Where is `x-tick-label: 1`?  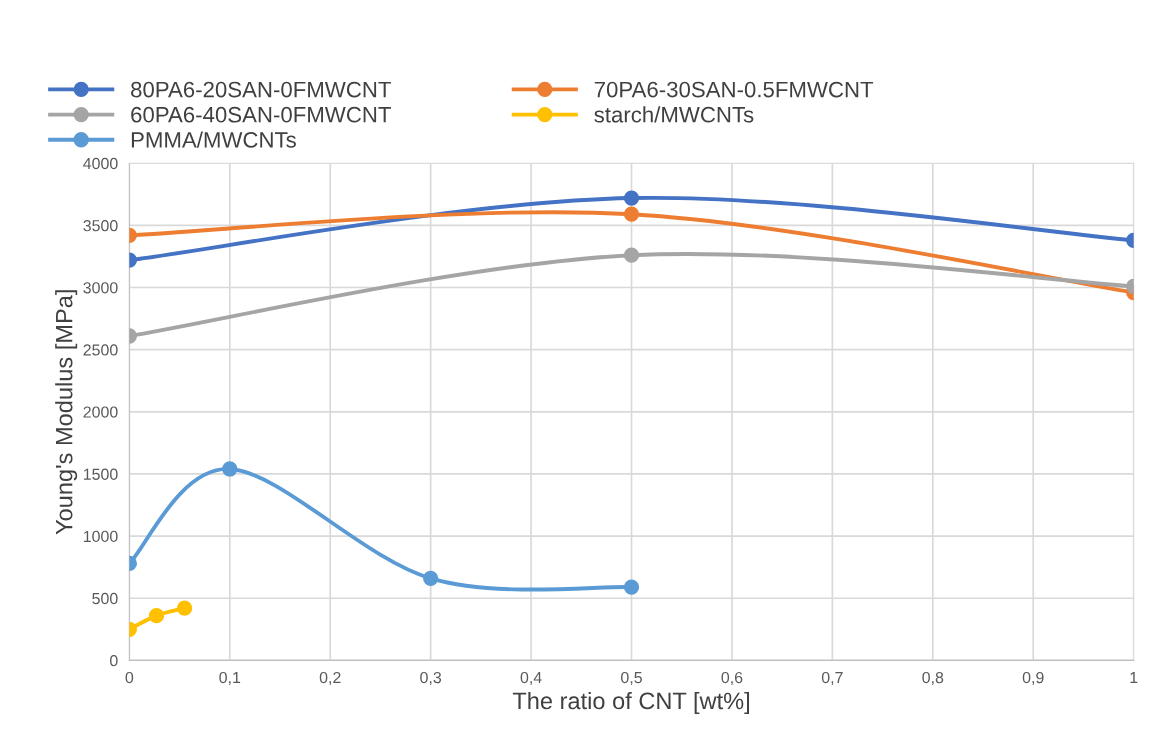 x-tick-label: 1 is located at coordinates (1134, 678).